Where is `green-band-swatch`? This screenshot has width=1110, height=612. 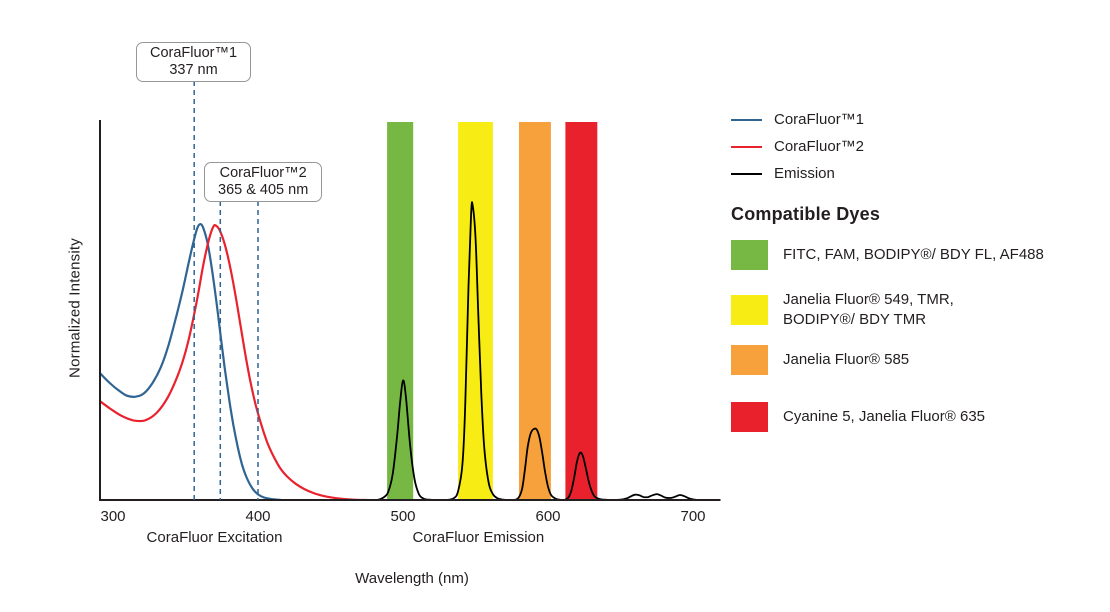
green-band-swatch is located at coordinates (749, 255).